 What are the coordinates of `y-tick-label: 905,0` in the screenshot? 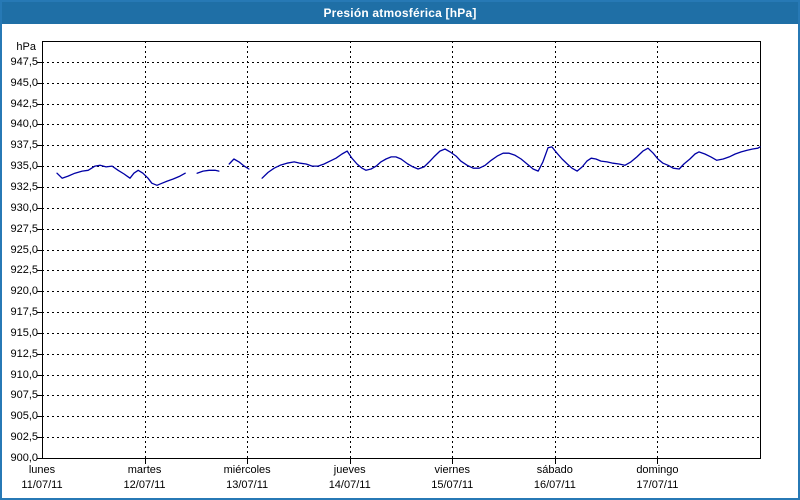 It's located at (24, 416).